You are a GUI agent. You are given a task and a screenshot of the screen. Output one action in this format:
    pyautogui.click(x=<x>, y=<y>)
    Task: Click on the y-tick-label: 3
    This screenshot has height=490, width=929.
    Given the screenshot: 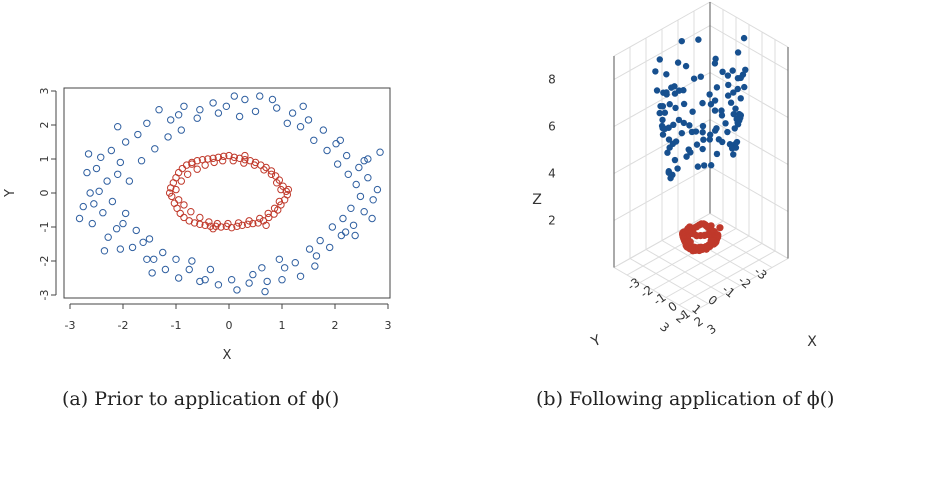 What is the action you would take?
    pyautogui.click(x=44, y=91)
    